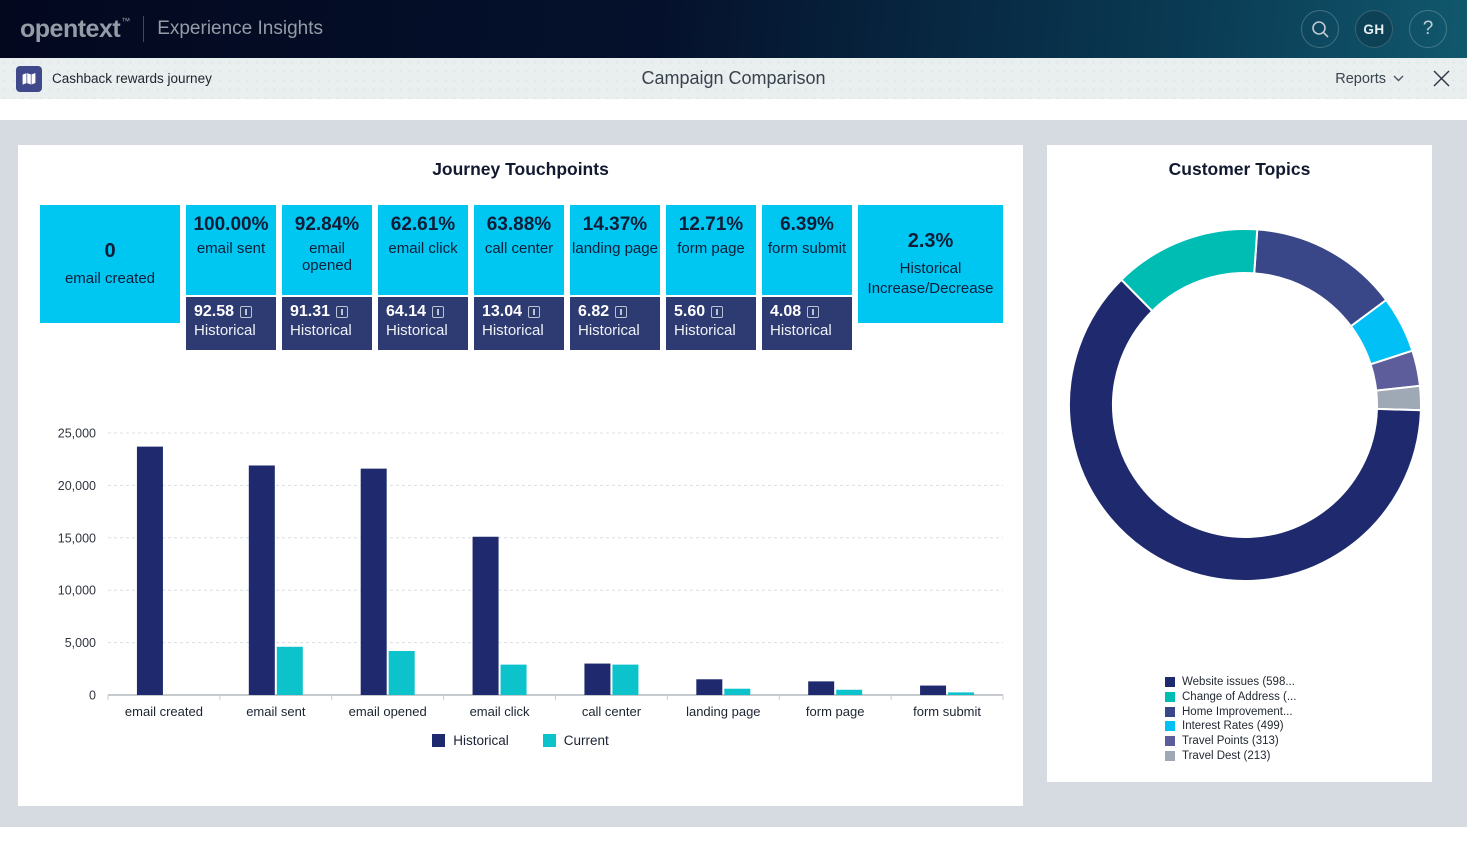  I want to click on bar-chart-legend: Historical Current, so click(520, 740).